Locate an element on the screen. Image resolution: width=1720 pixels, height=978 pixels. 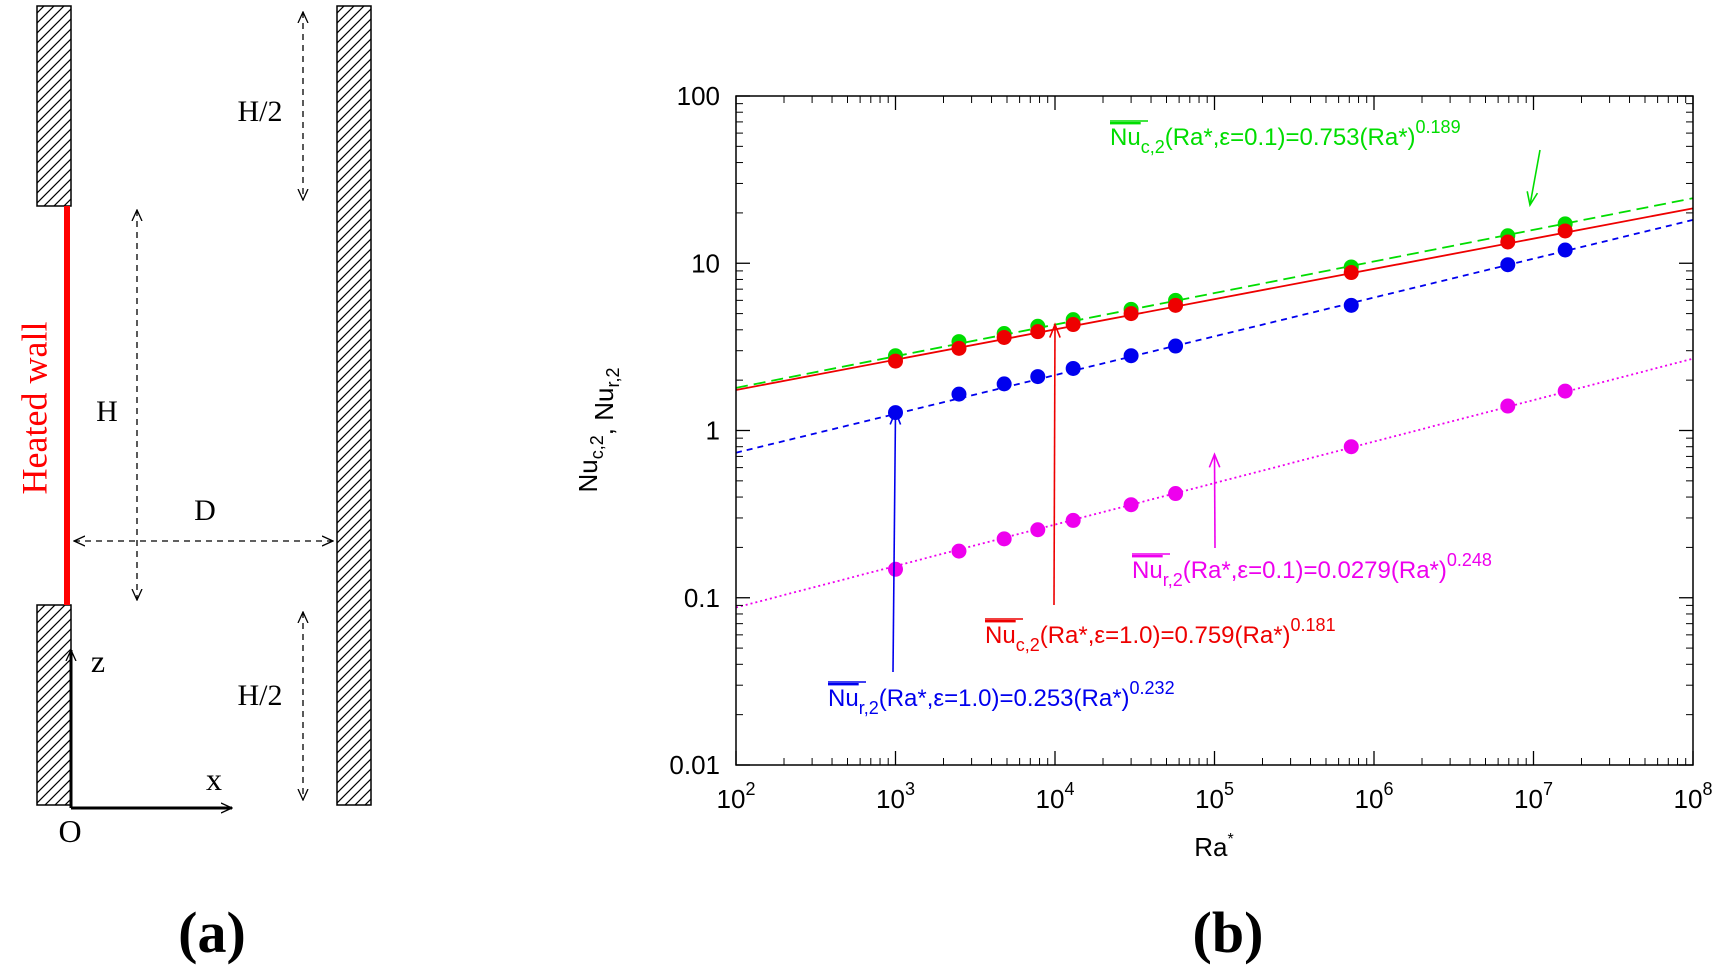
label-origin: O is located at coordinates (69, 831).